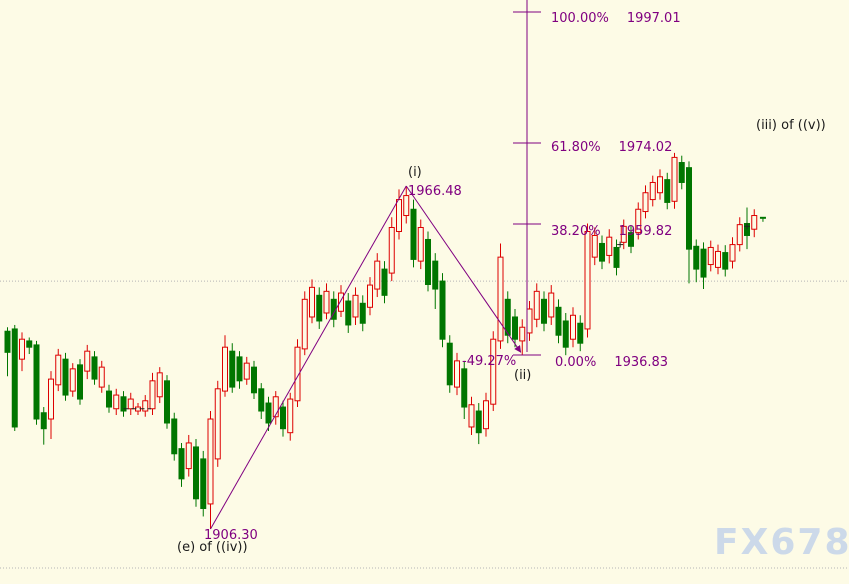  What do you see at coordinates (523, 375) in the screenshot?
I see `wave-label-ii: (ii)` at bounding box center [523, 375].